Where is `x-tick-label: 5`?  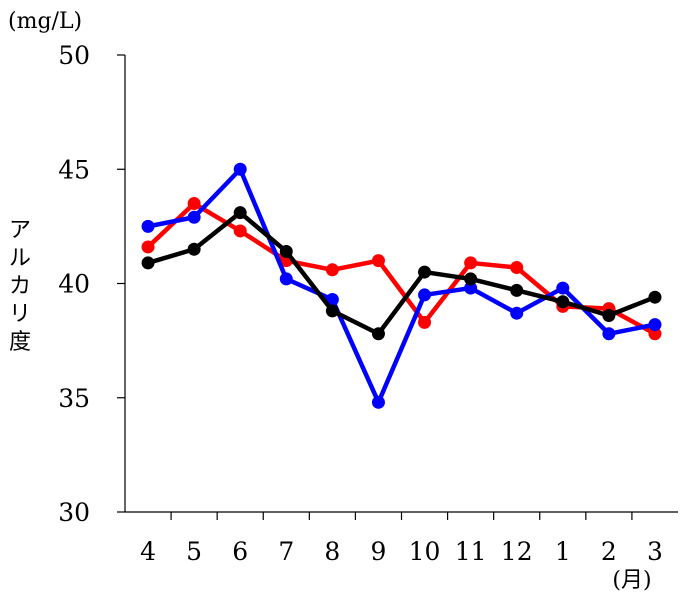
x-tick-label: 5 is located at coordinates (194, 551).